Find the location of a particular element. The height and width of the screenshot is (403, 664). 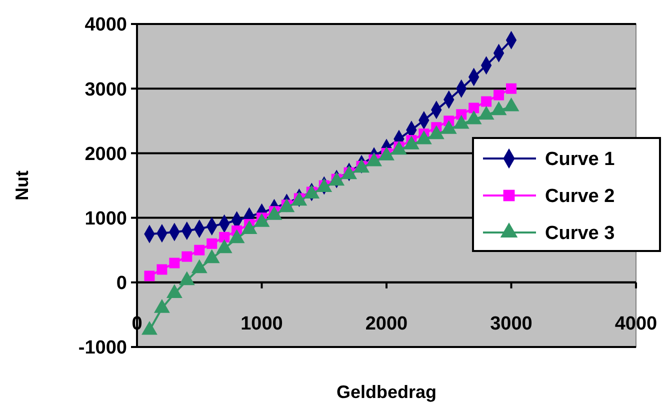

legend-label: Curve 3 is located at coordinates (580, 233).